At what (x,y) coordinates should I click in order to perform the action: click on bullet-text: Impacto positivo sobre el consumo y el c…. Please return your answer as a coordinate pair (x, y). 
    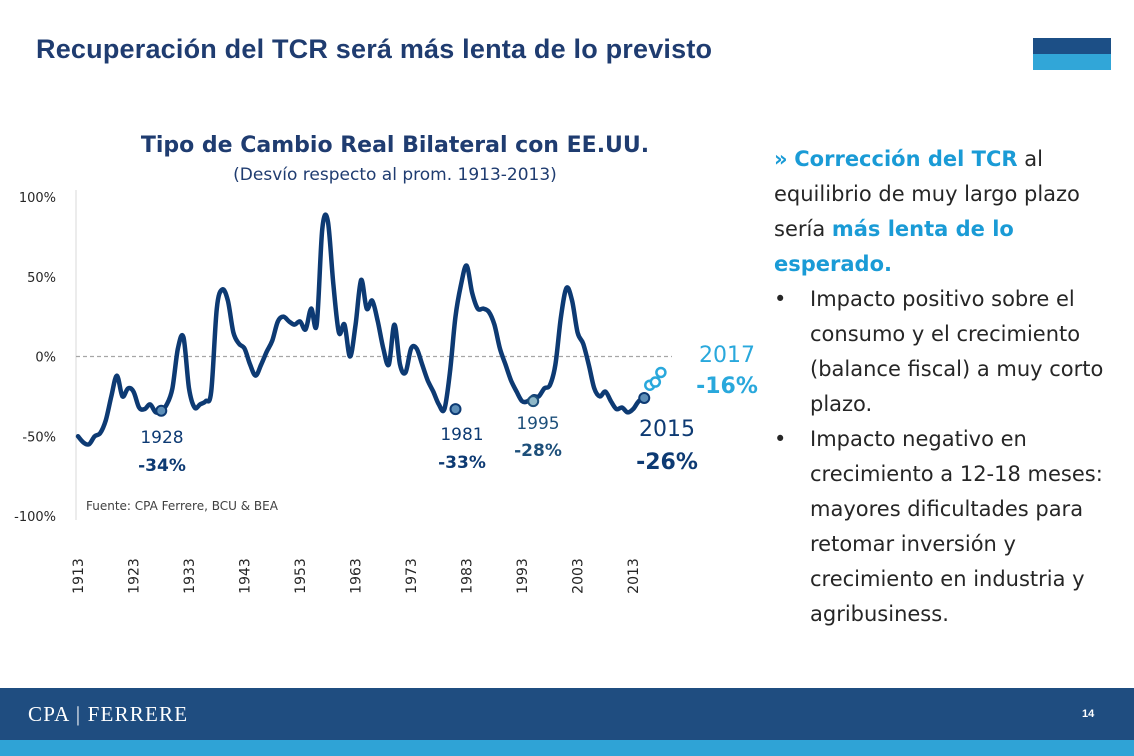
    Looking at the image, I should click on (957, 351).